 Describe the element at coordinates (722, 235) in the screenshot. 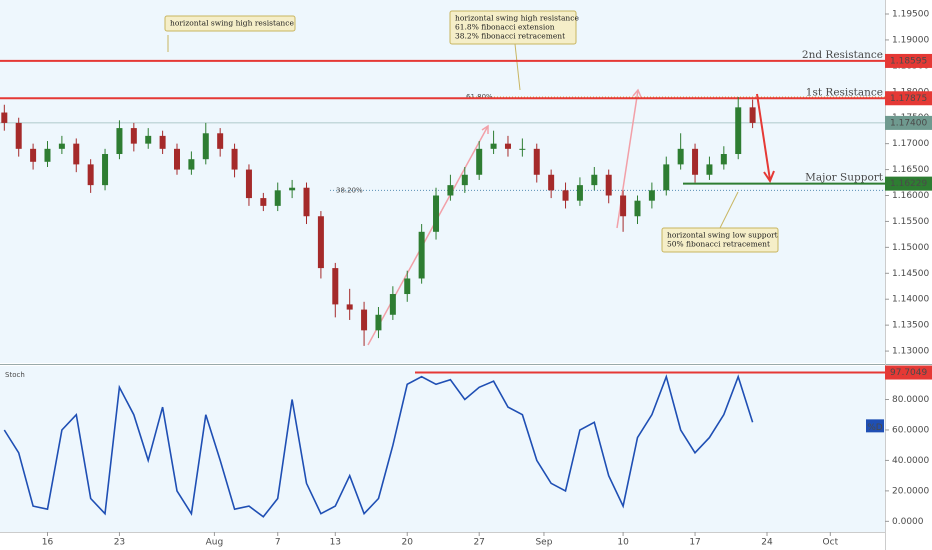

I see `callout-text: horizontal swing low support` at that location.